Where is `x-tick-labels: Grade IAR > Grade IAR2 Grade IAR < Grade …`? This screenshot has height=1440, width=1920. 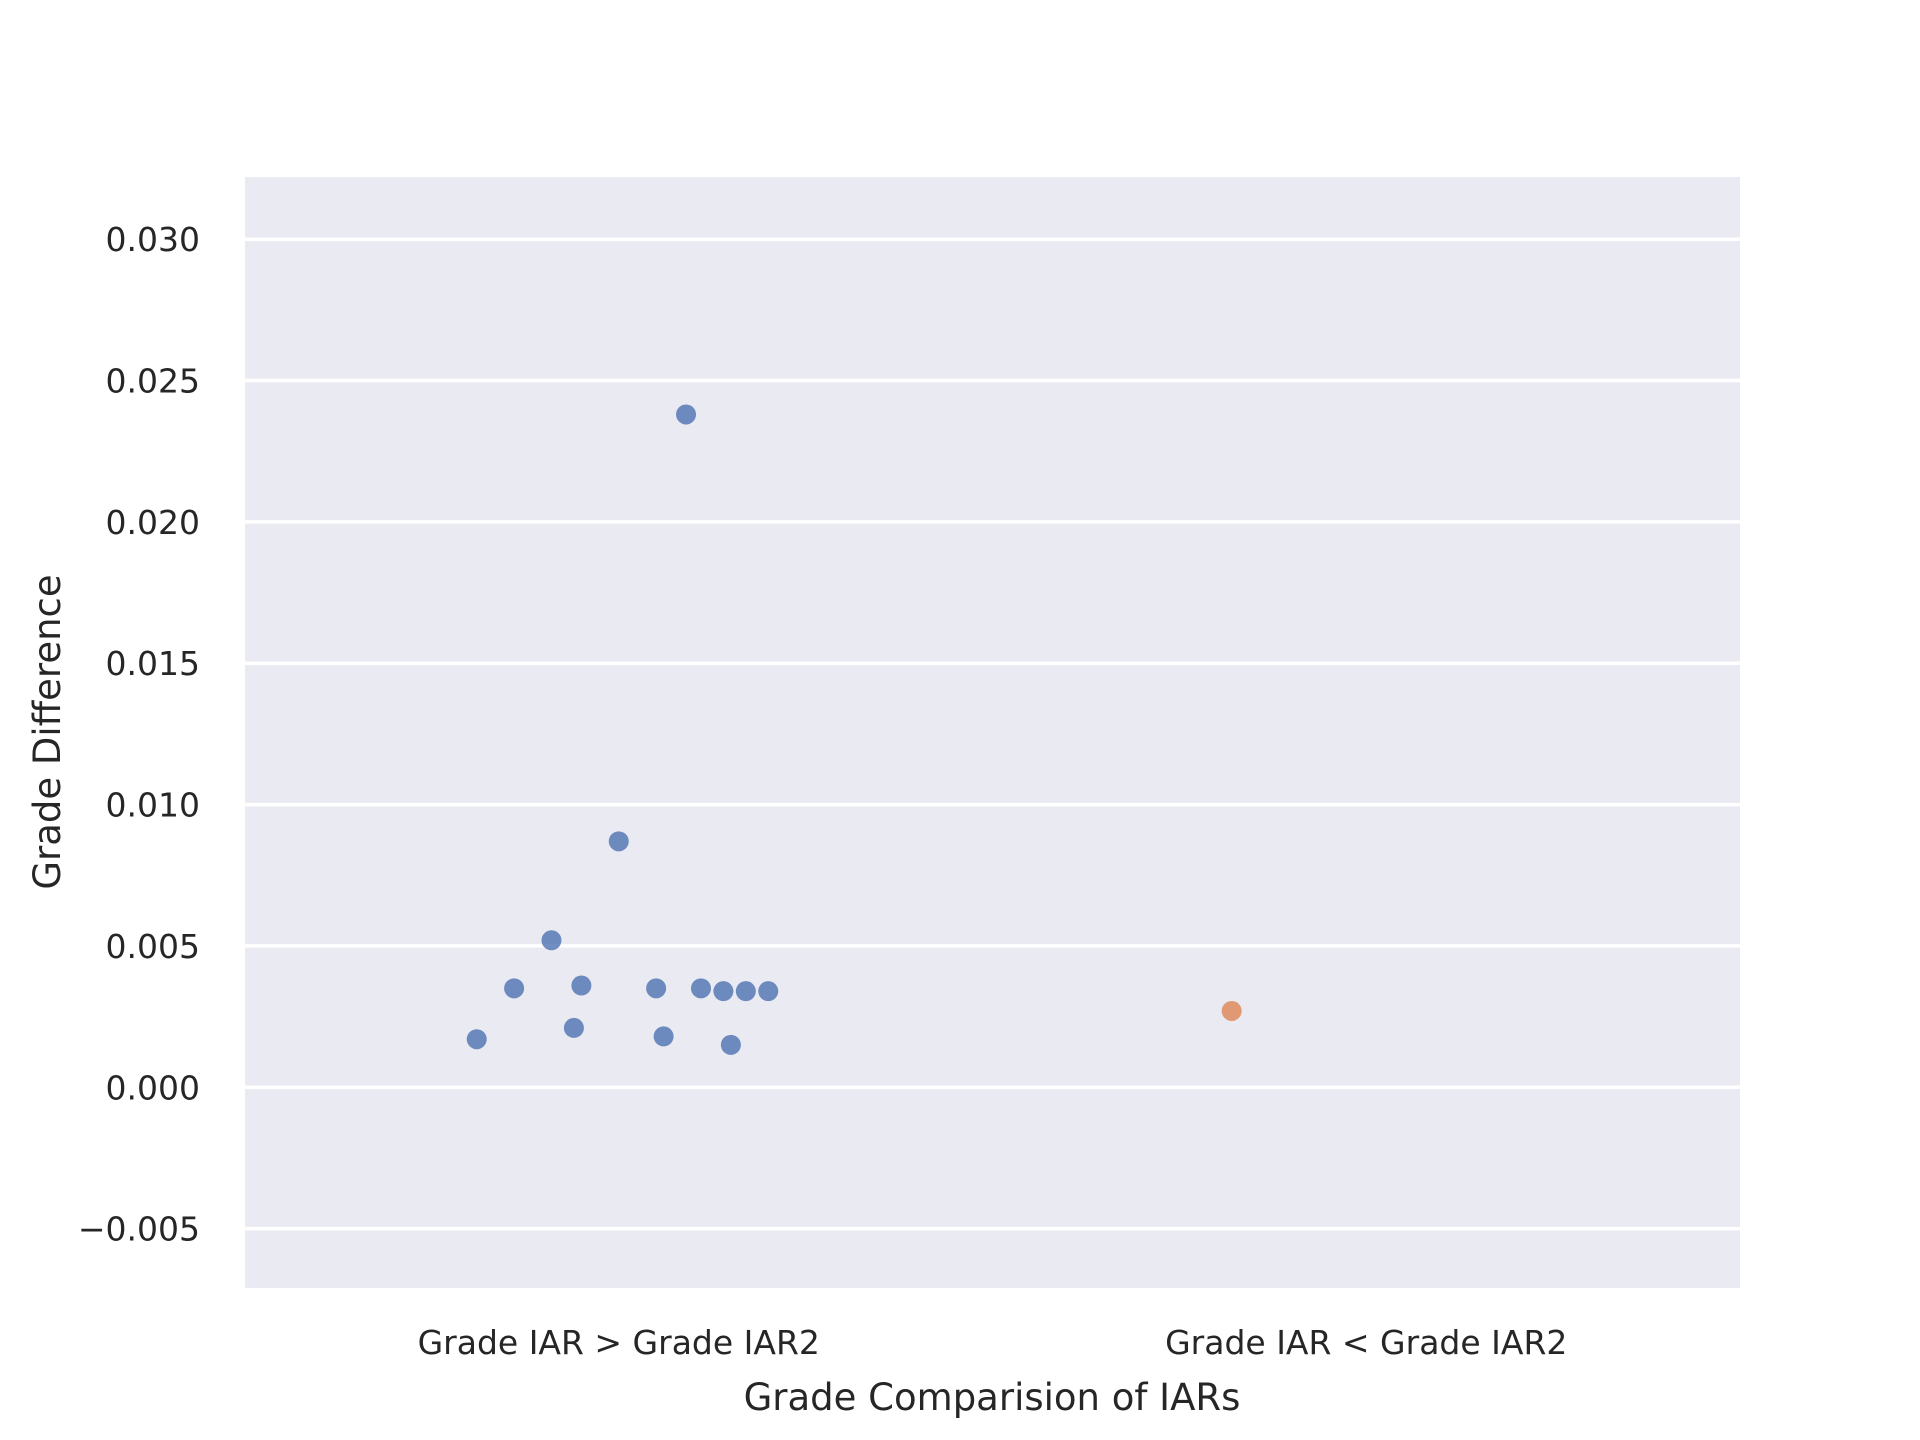 x-tick-labels: Grade IAR > Grade IAR2 Grade IAR < Grade … is located at coordinates (993, 1342).